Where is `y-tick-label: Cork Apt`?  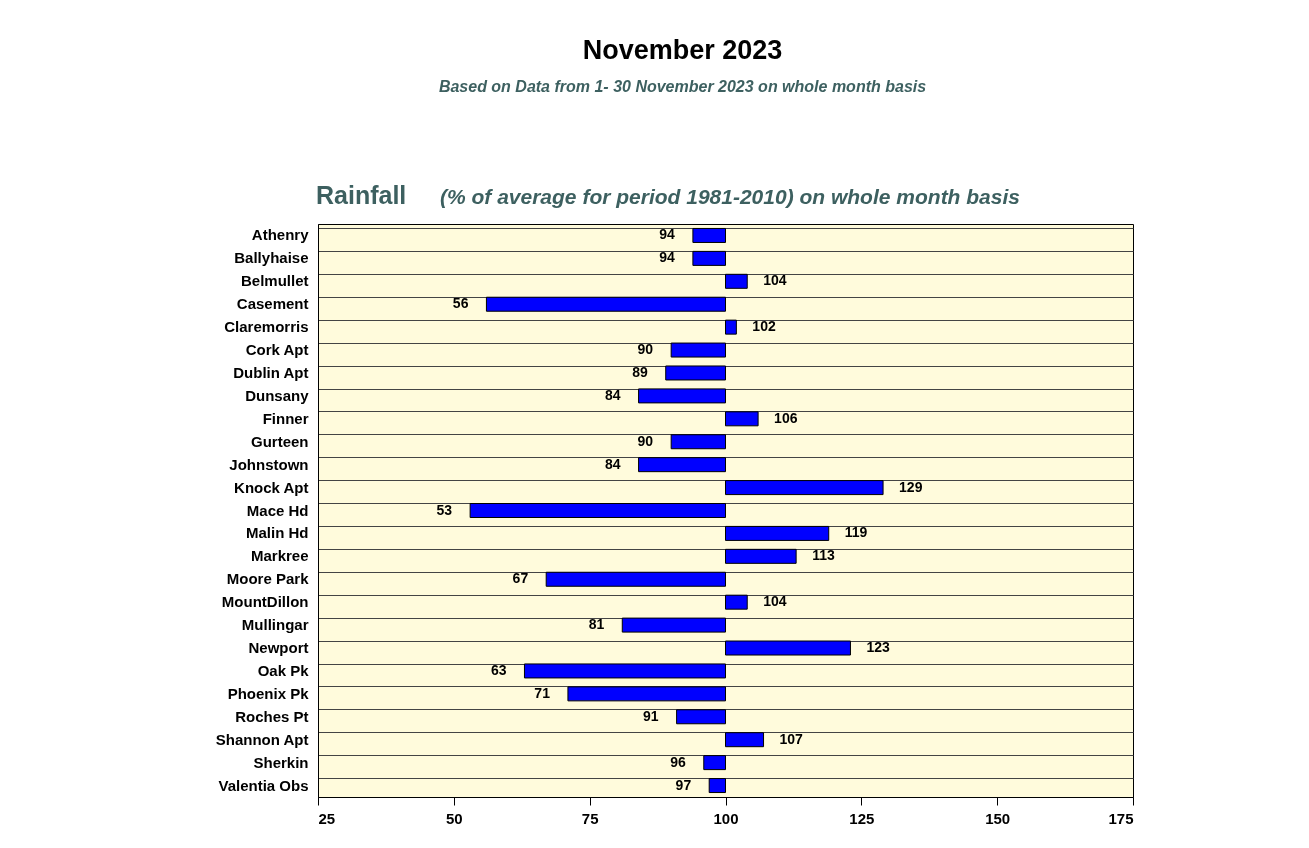
y-tick-label: Cork Apt is located at coordinates (277, 350).